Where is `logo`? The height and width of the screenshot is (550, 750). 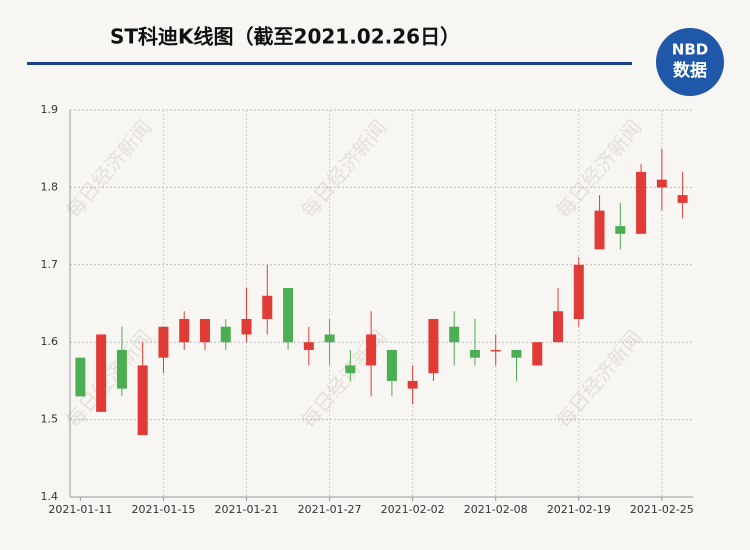
logo is located at coordinates (690, 62).